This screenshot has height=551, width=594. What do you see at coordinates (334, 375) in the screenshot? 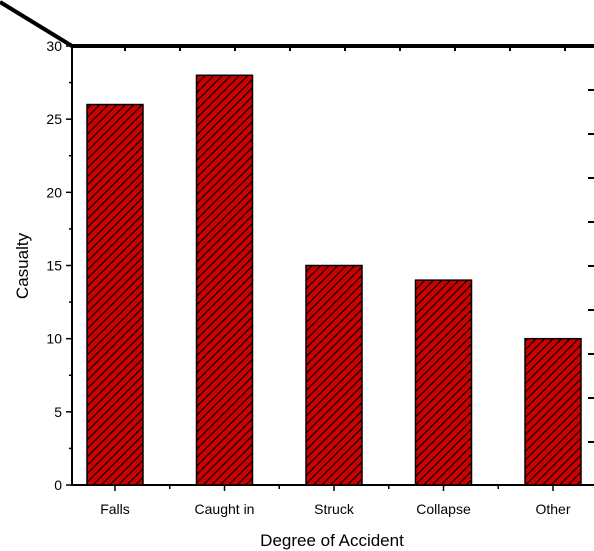
I see `bar-struck` at bounding box center [334, 375].